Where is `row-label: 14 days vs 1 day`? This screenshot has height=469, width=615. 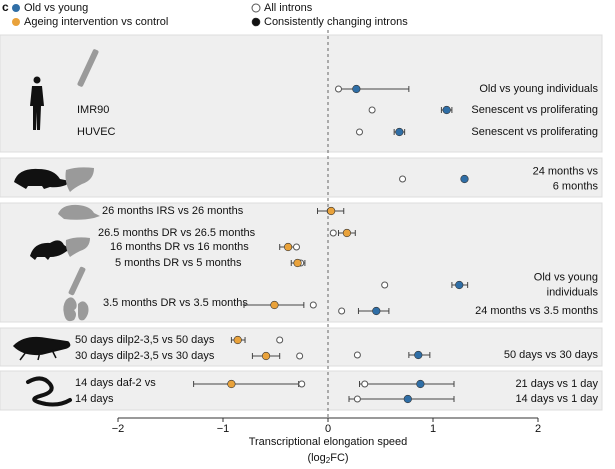
row-label: 14 days vs 1 day is located at coordinates (556, 399).